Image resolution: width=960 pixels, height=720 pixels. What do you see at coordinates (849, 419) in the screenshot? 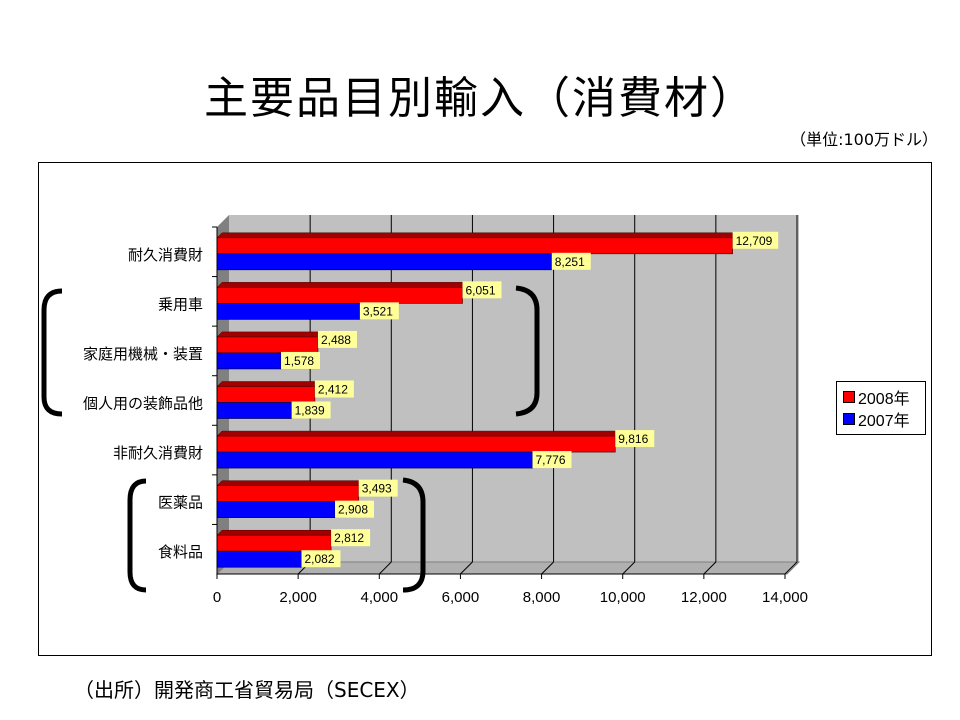
I see `legend-swatch-2007` at bounding box center [849, 419].